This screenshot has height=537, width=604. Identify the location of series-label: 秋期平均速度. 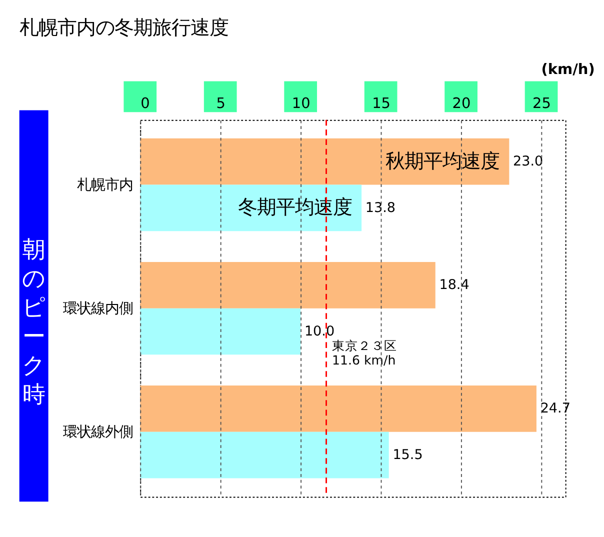
(443, 160).